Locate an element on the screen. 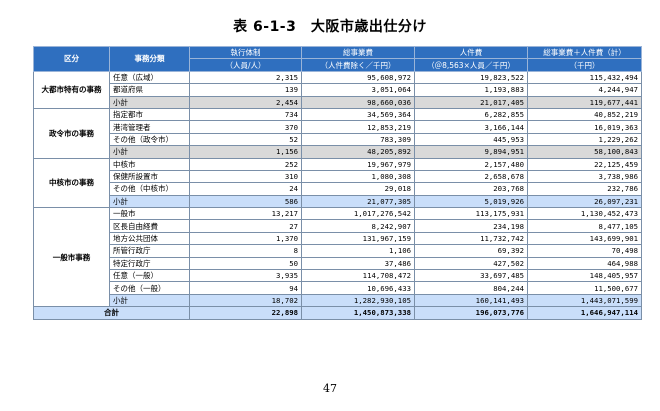 The width and height of the screenshot is (660, 411). subtotal-labor: 9,894,951 is located at coordinates (471, 152).